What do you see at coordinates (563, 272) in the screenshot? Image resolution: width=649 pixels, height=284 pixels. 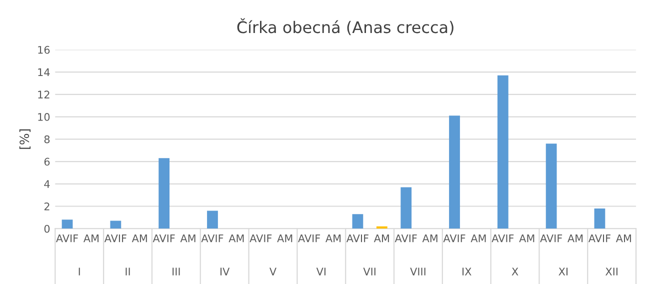 I see `text: XI` at bounding box center [563, 272].